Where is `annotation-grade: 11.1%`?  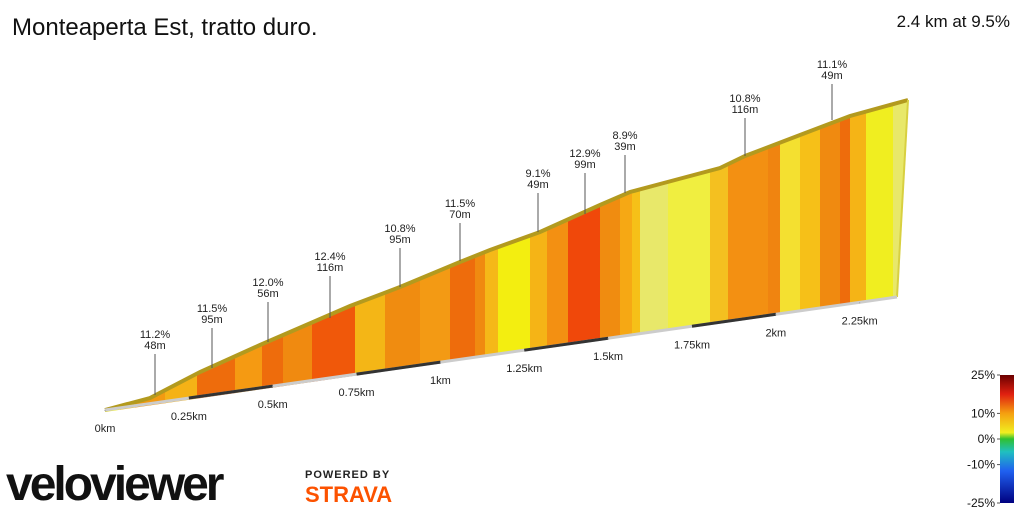
annotation-grade: 11.1% is located at coordinates (832, 65).